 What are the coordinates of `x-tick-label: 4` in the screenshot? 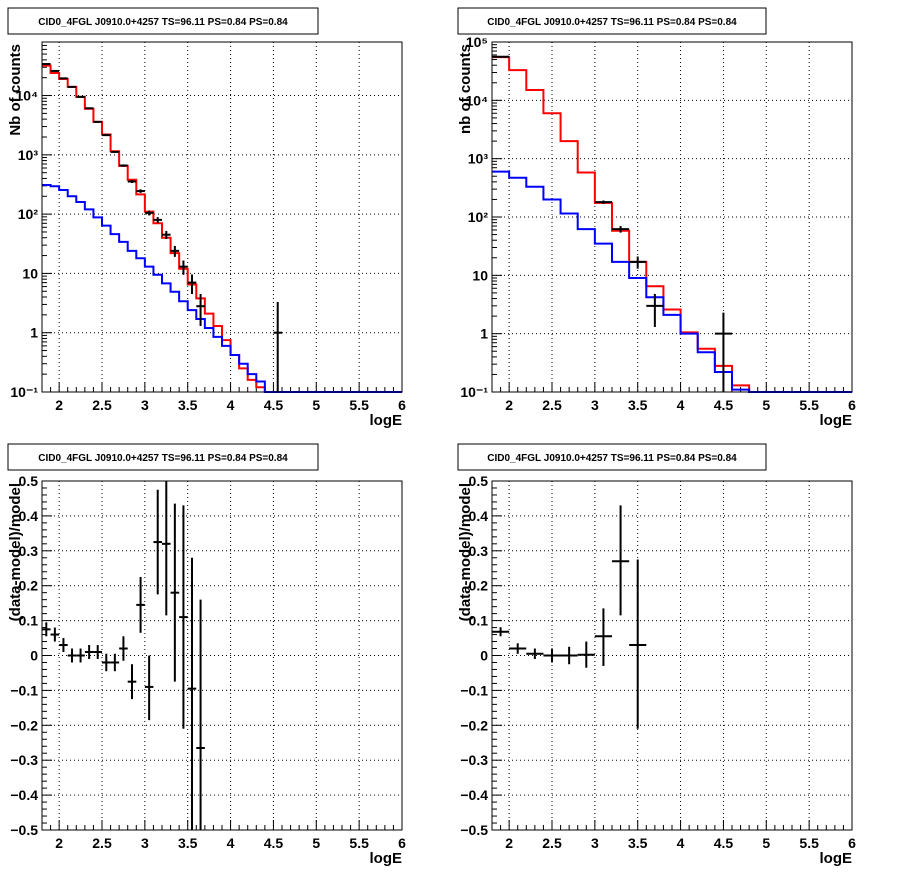 It's located at (681, 843).